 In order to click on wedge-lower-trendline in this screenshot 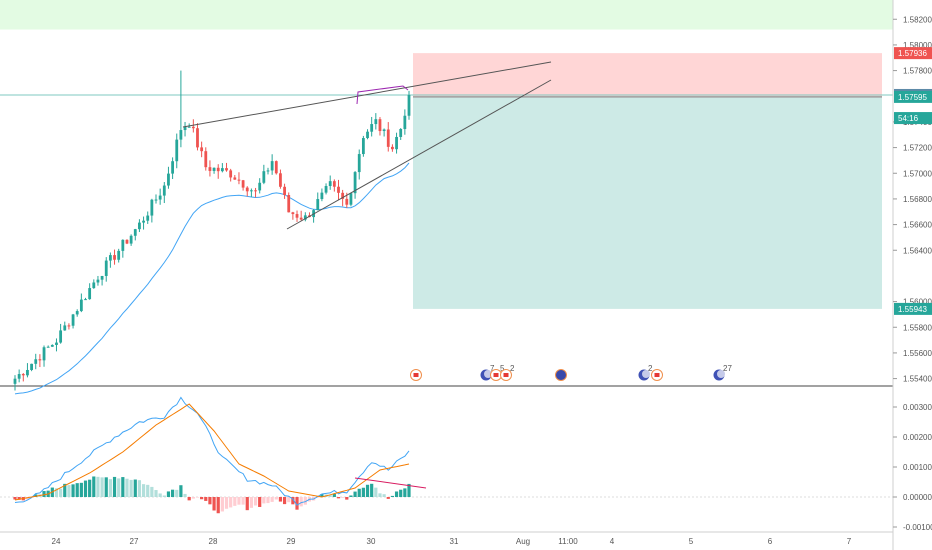, I will do `click(419, 154)`.